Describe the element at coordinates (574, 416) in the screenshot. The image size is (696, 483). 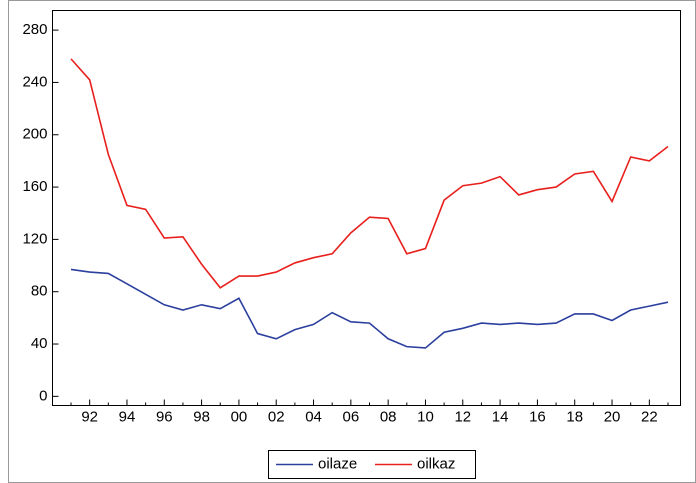
I see `x-tick-label: 18` at that location.